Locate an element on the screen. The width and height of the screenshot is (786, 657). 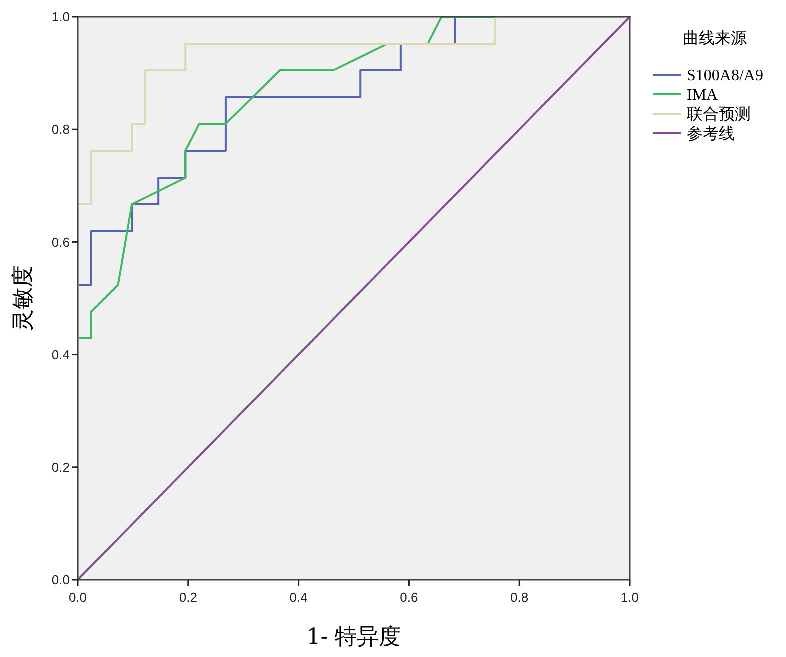
x-tick-label: 0.2 is located at coordinates (188, 597).